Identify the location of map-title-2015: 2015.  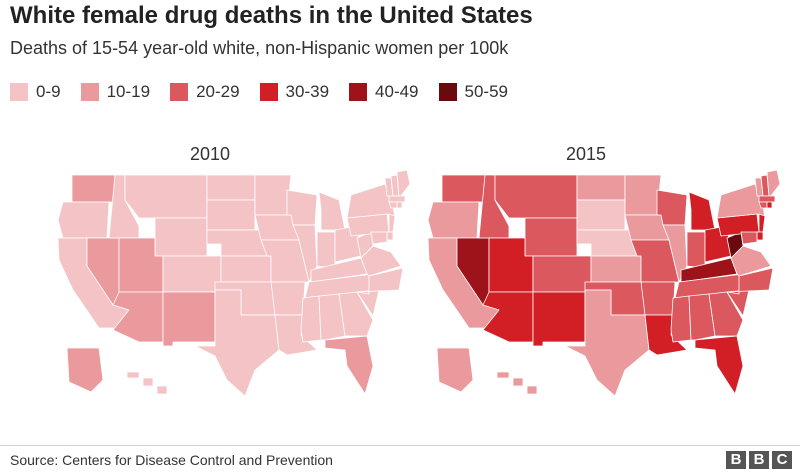
(586, 154).